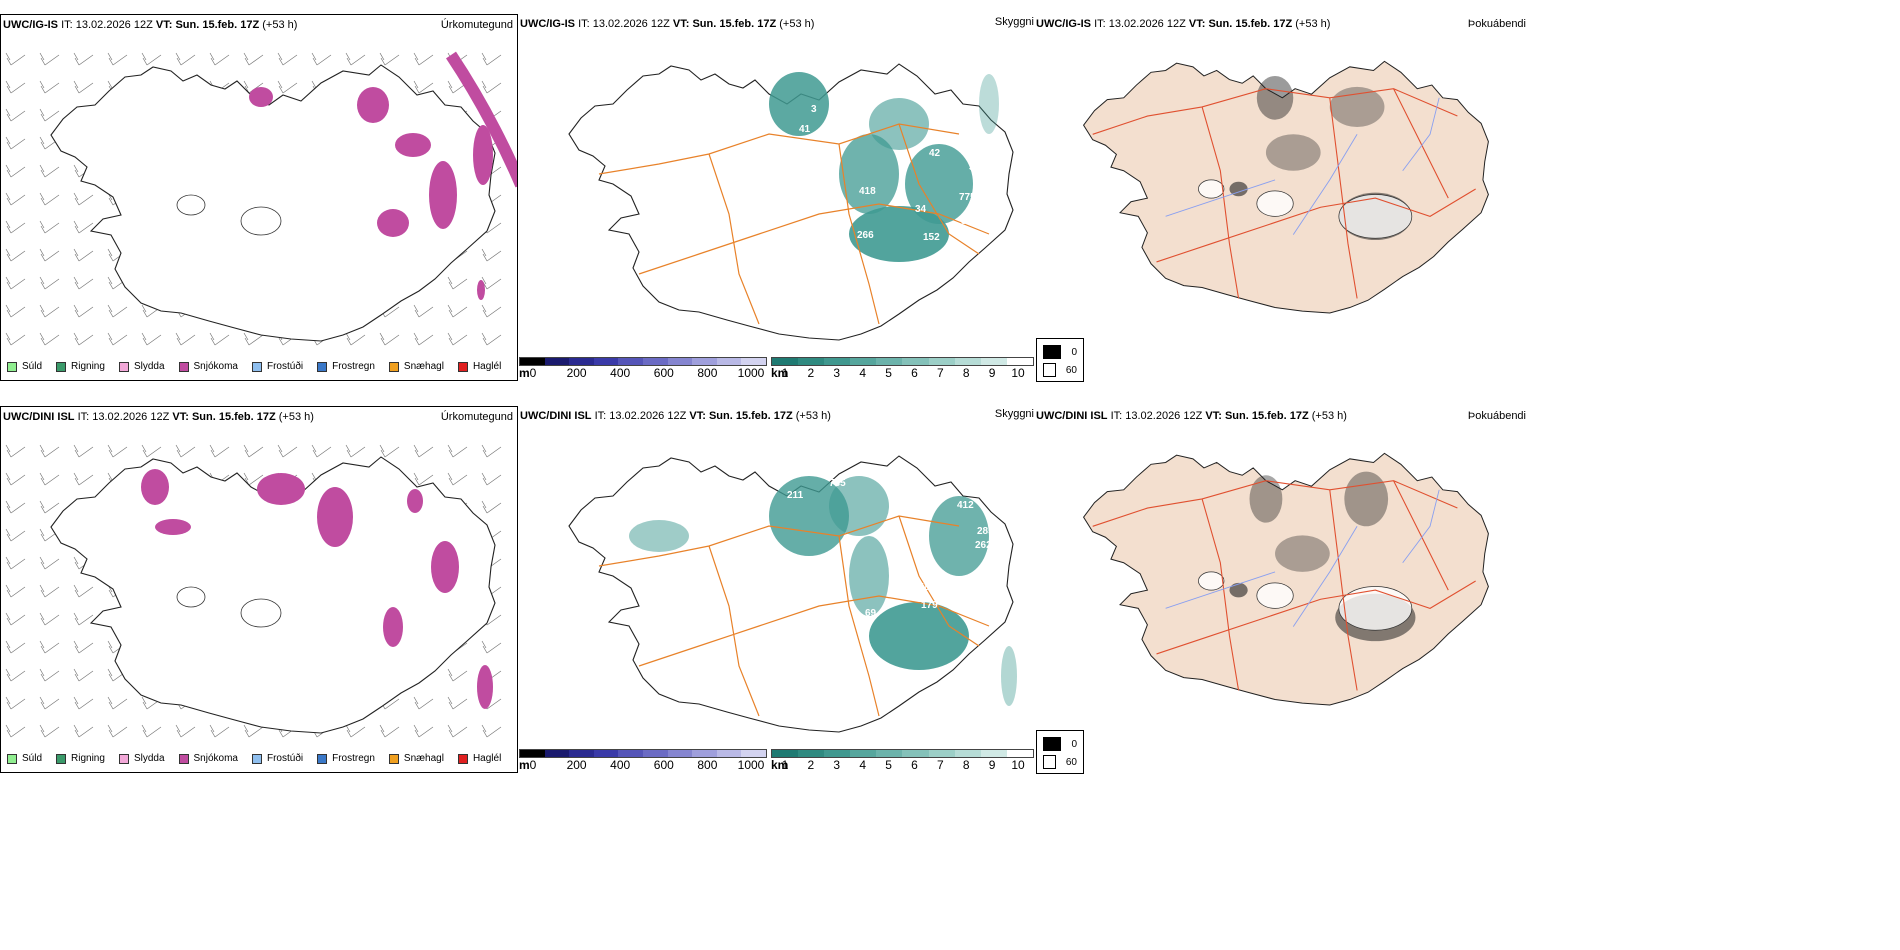 Image resolution: width=1900 pixels, height=950 pixels. Describe the element at coordinates (785, 373) in the screenshot. I see `colorbar-tick: 1` at that location.